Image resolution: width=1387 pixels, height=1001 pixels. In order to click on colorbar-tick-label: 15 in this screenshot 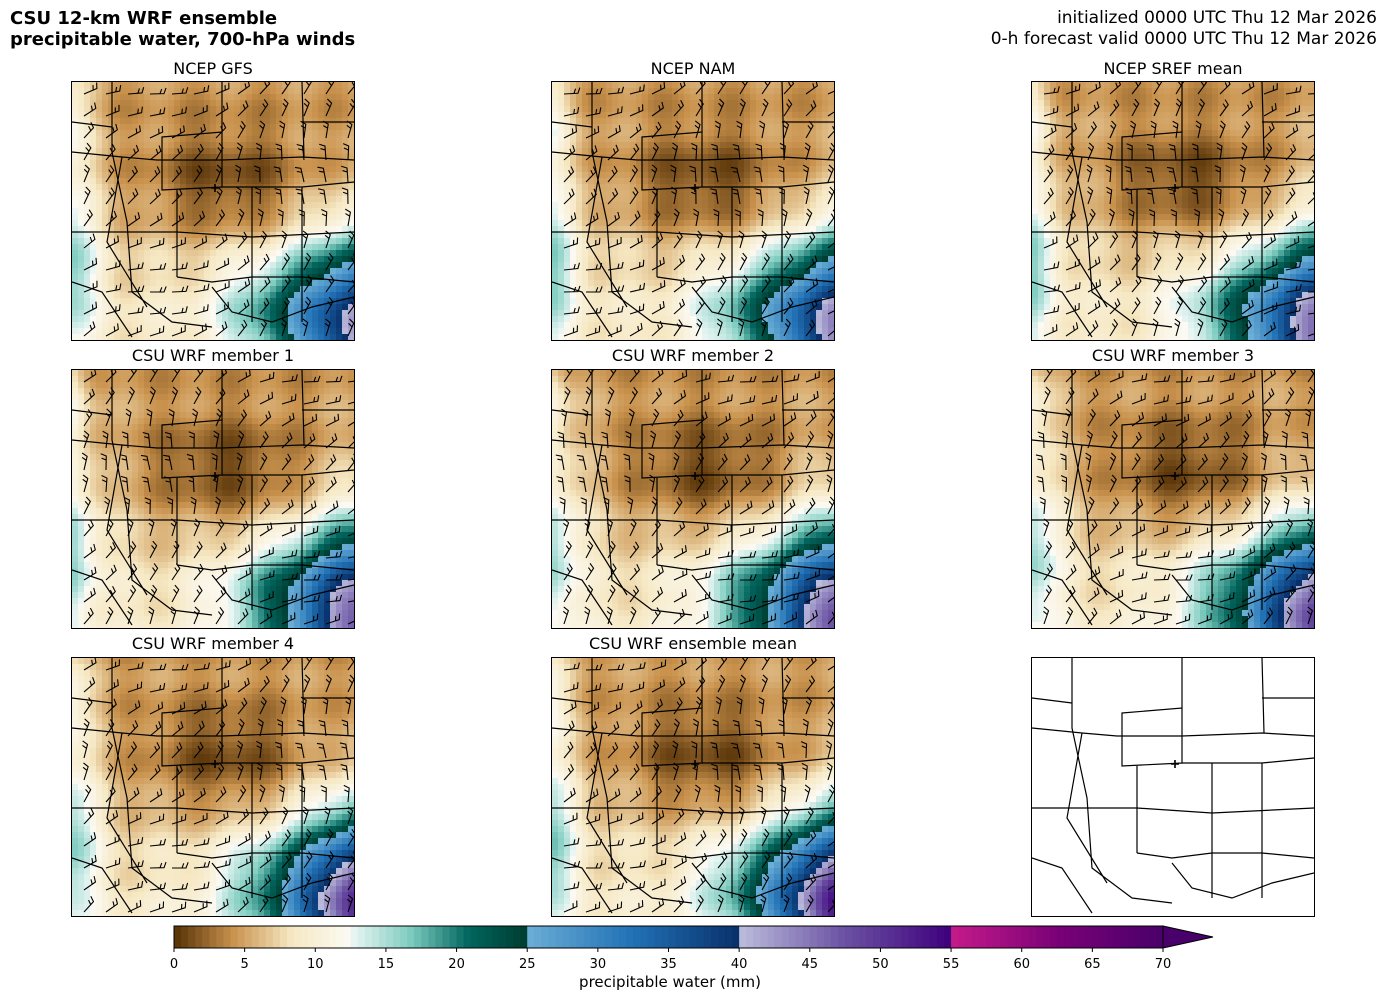, I will do `click(386, 964)`.